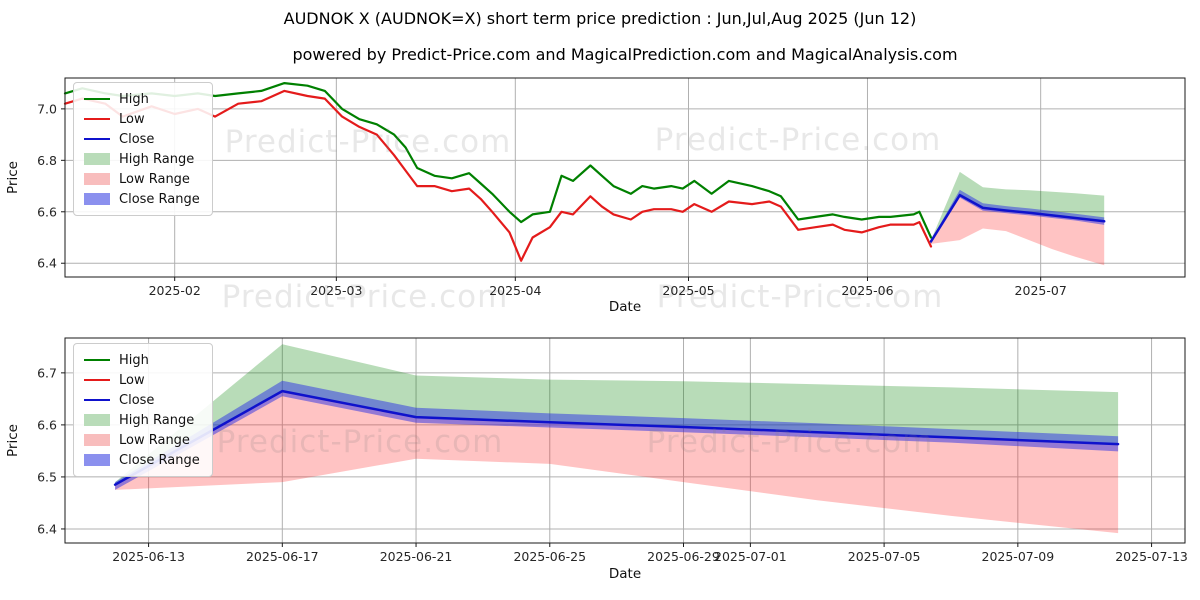 The image size is (1200, 600). What do you see at coordinates (416, 556) in the screenshot?
I see `x-tick-label: 2025-06-21` at bounding box center [416, 556].